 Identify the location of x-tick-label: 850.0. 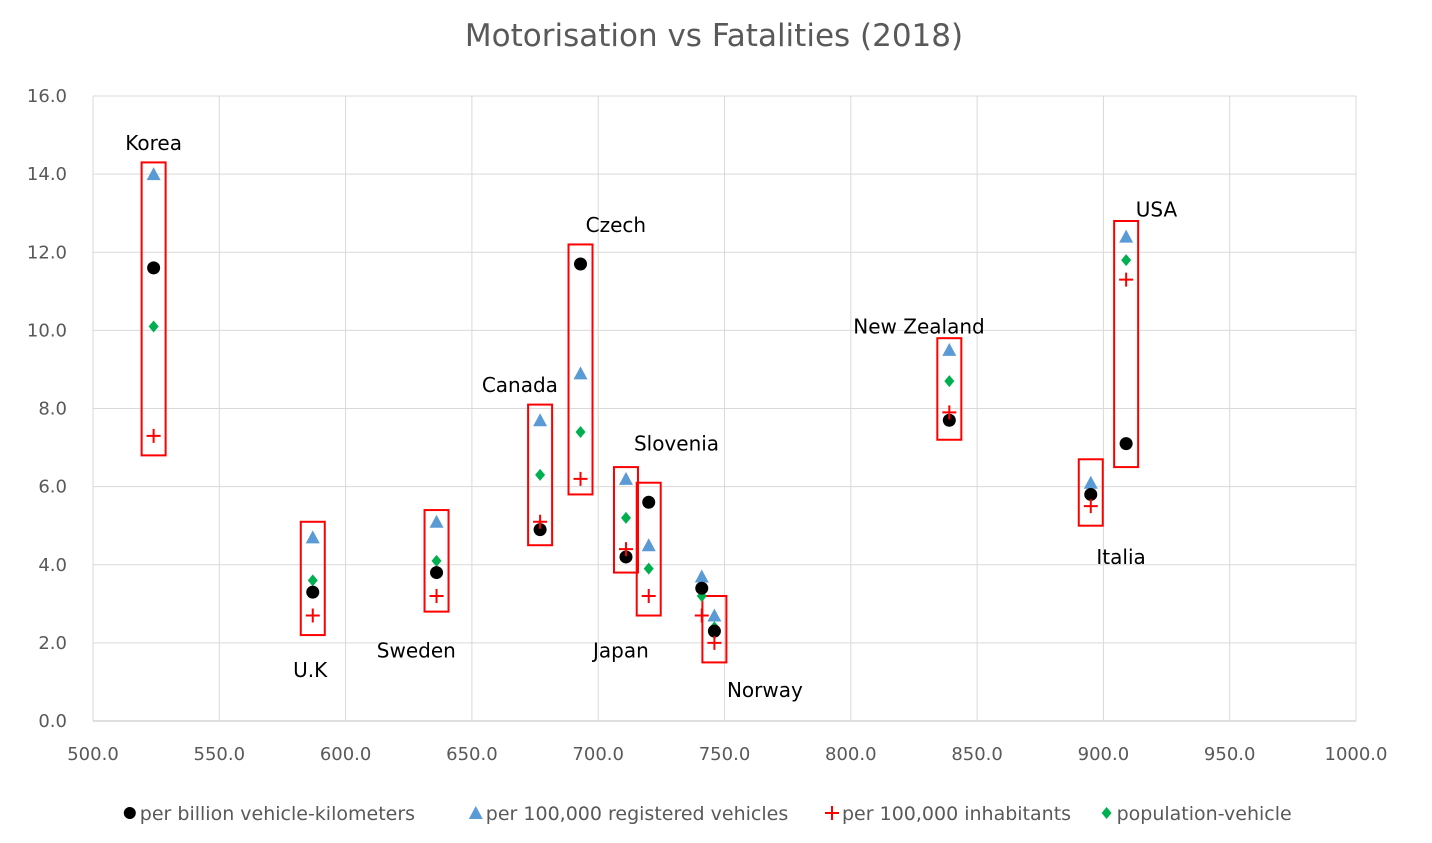
(977, 754).